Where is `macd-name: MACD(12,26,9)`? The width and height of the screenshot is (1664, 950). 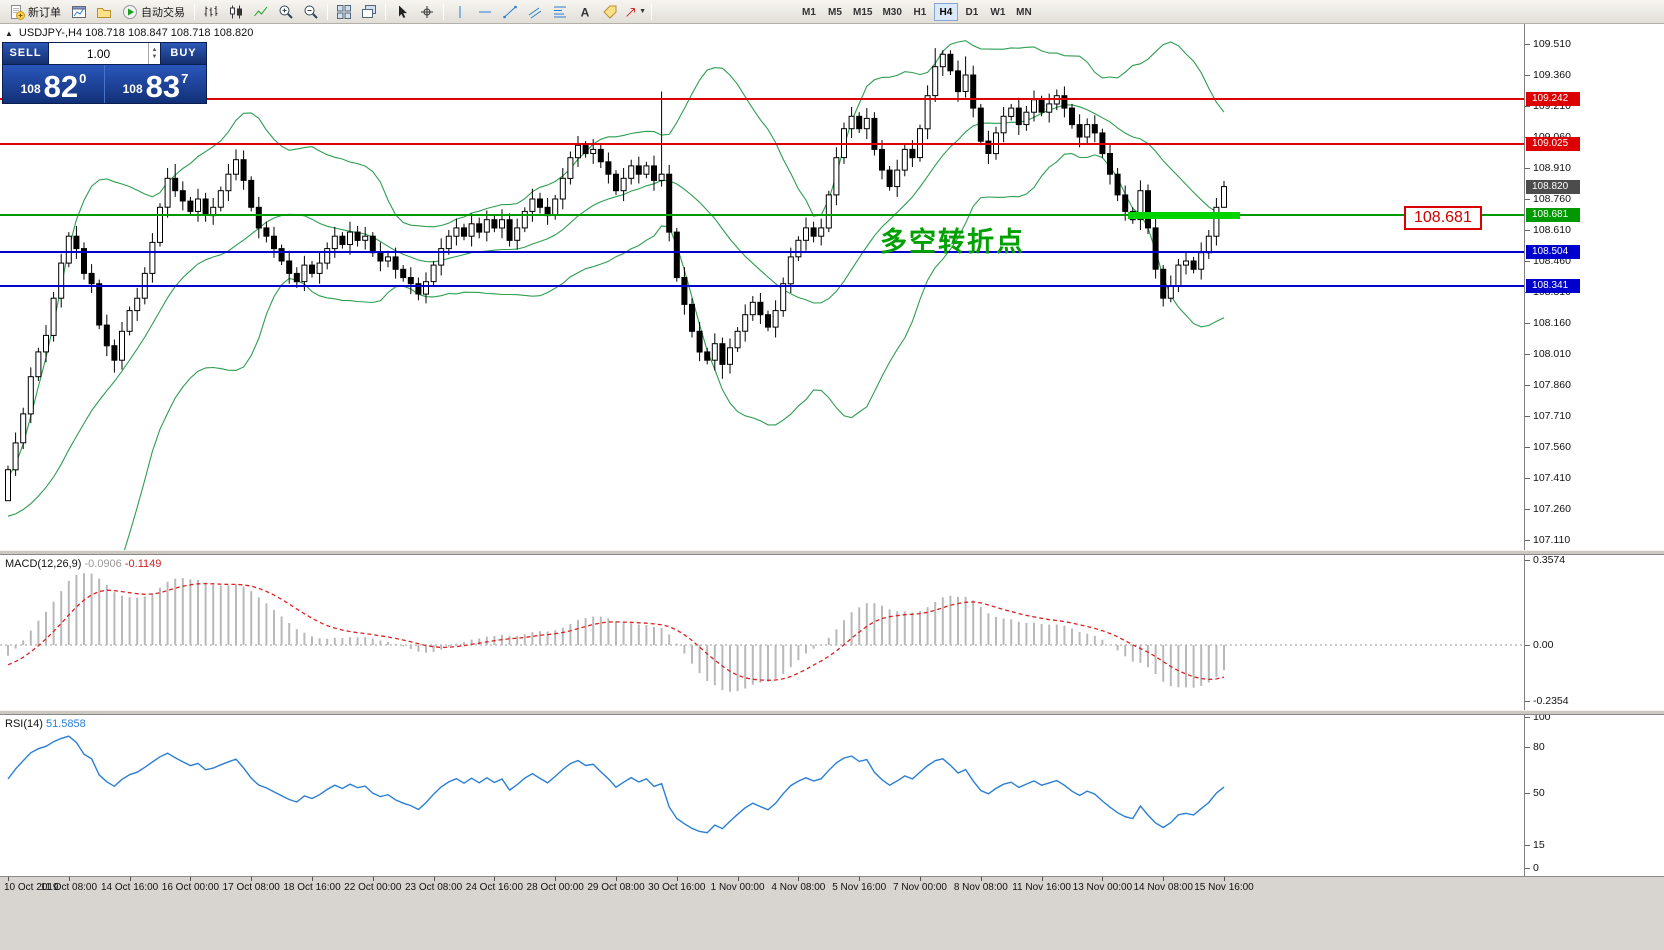
macd-name: MACD(12,26,9) is located at coordinates (43, 564).